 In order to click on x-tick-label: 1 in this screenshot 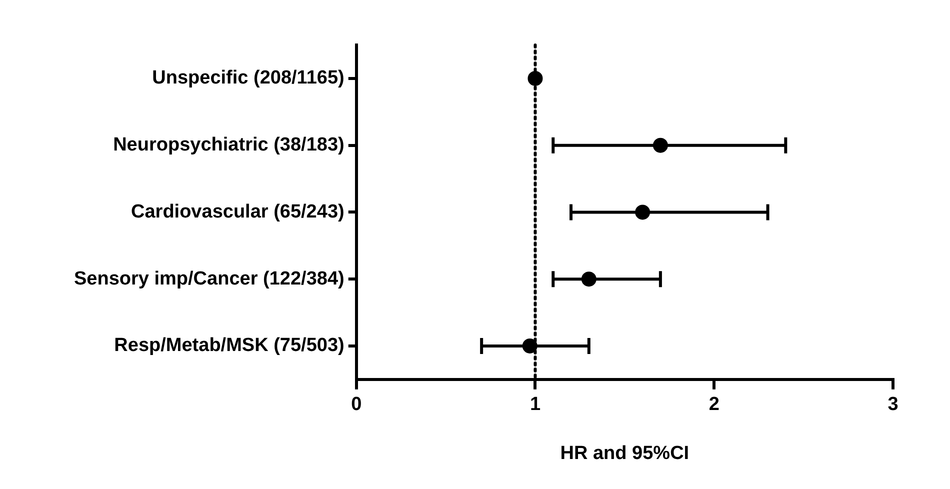, I will do `click(535, 405)`.